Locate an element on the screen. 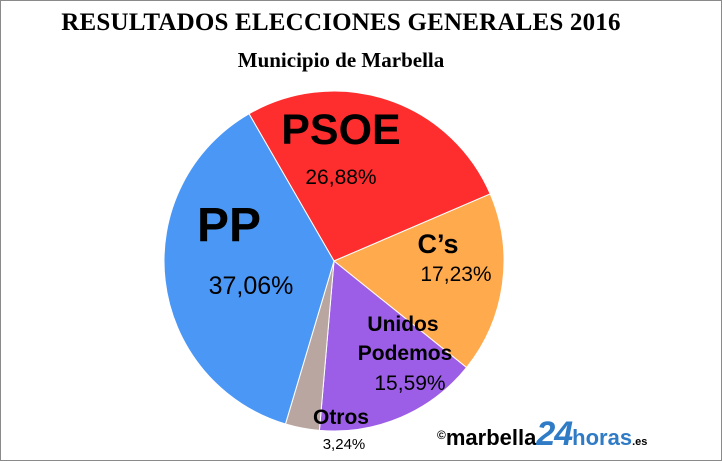 The height and width of the screenshot is (462, 722). credit-site: marbella is located at coordinates (491, 437).